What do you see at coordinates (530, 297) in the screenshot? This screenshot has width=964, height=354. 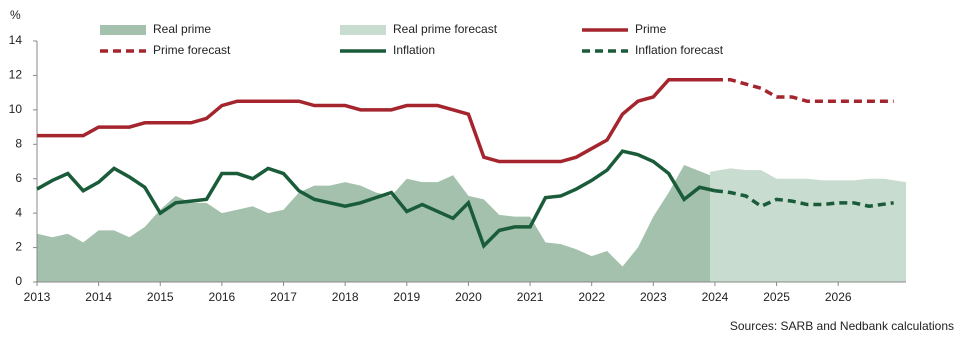 I see `x-tick-label: 2021` at bounding box center [530, 297].